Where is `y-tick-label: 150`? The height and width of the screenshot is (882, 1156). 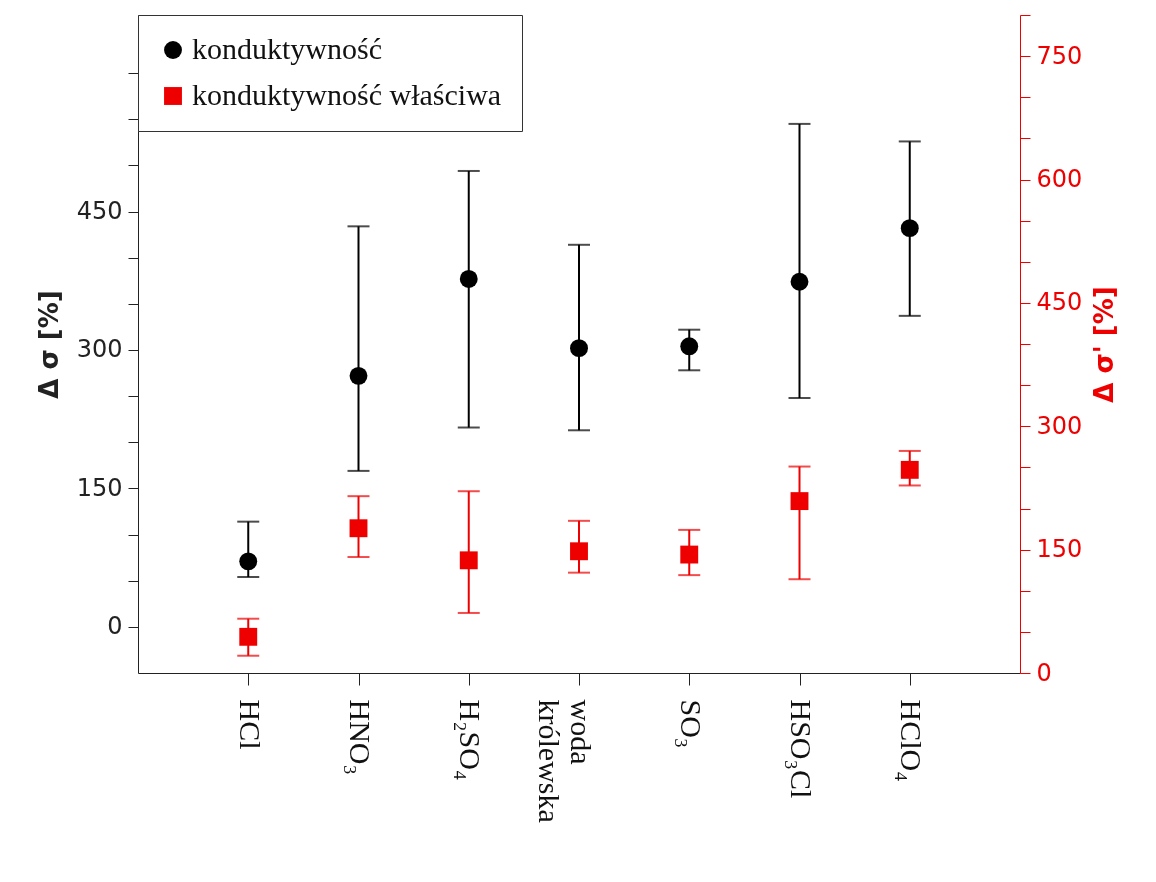
y-tick-label: 150 is located at coordinates (99, 487).